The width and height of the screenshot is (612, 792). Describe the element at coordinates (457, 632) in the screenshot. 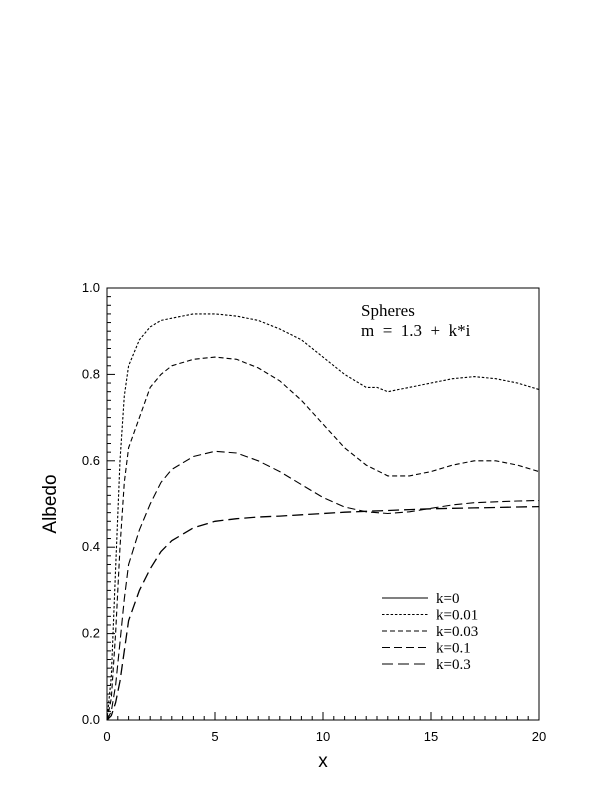

I see `legend-label: k=0.03` at that location.